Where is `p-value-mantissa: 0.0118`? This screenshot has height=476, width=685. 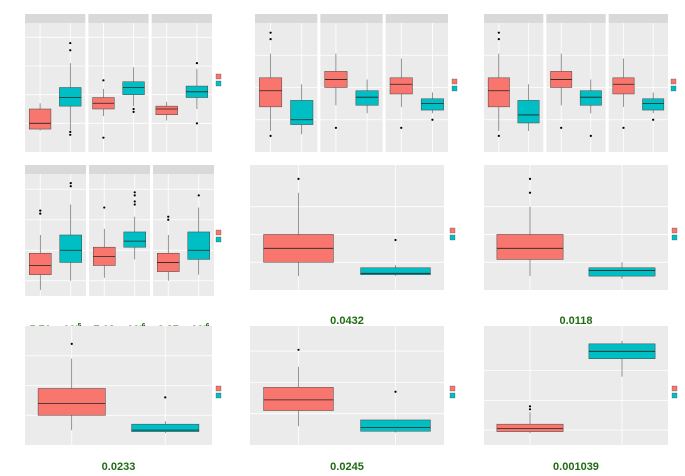 p-value-mantissa: 0.0118 is located at coordinates (575, 321).